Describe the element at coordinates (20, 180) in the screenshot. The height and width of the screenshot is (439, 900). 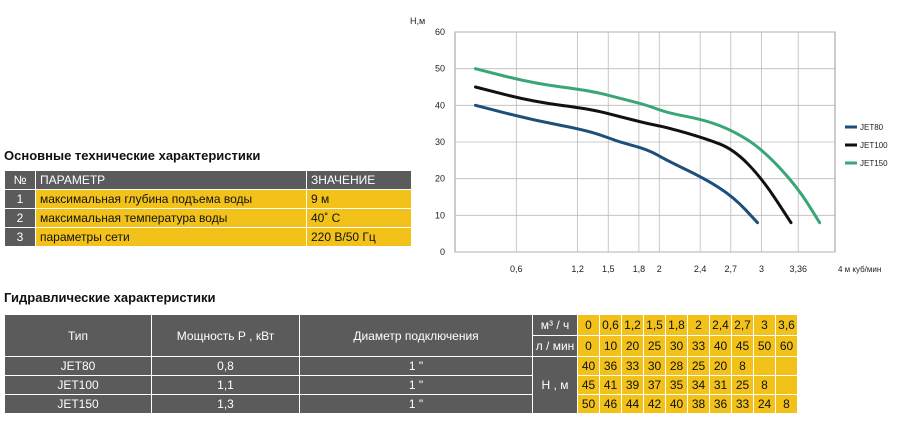
I see `tech-header-num: №` at that location.